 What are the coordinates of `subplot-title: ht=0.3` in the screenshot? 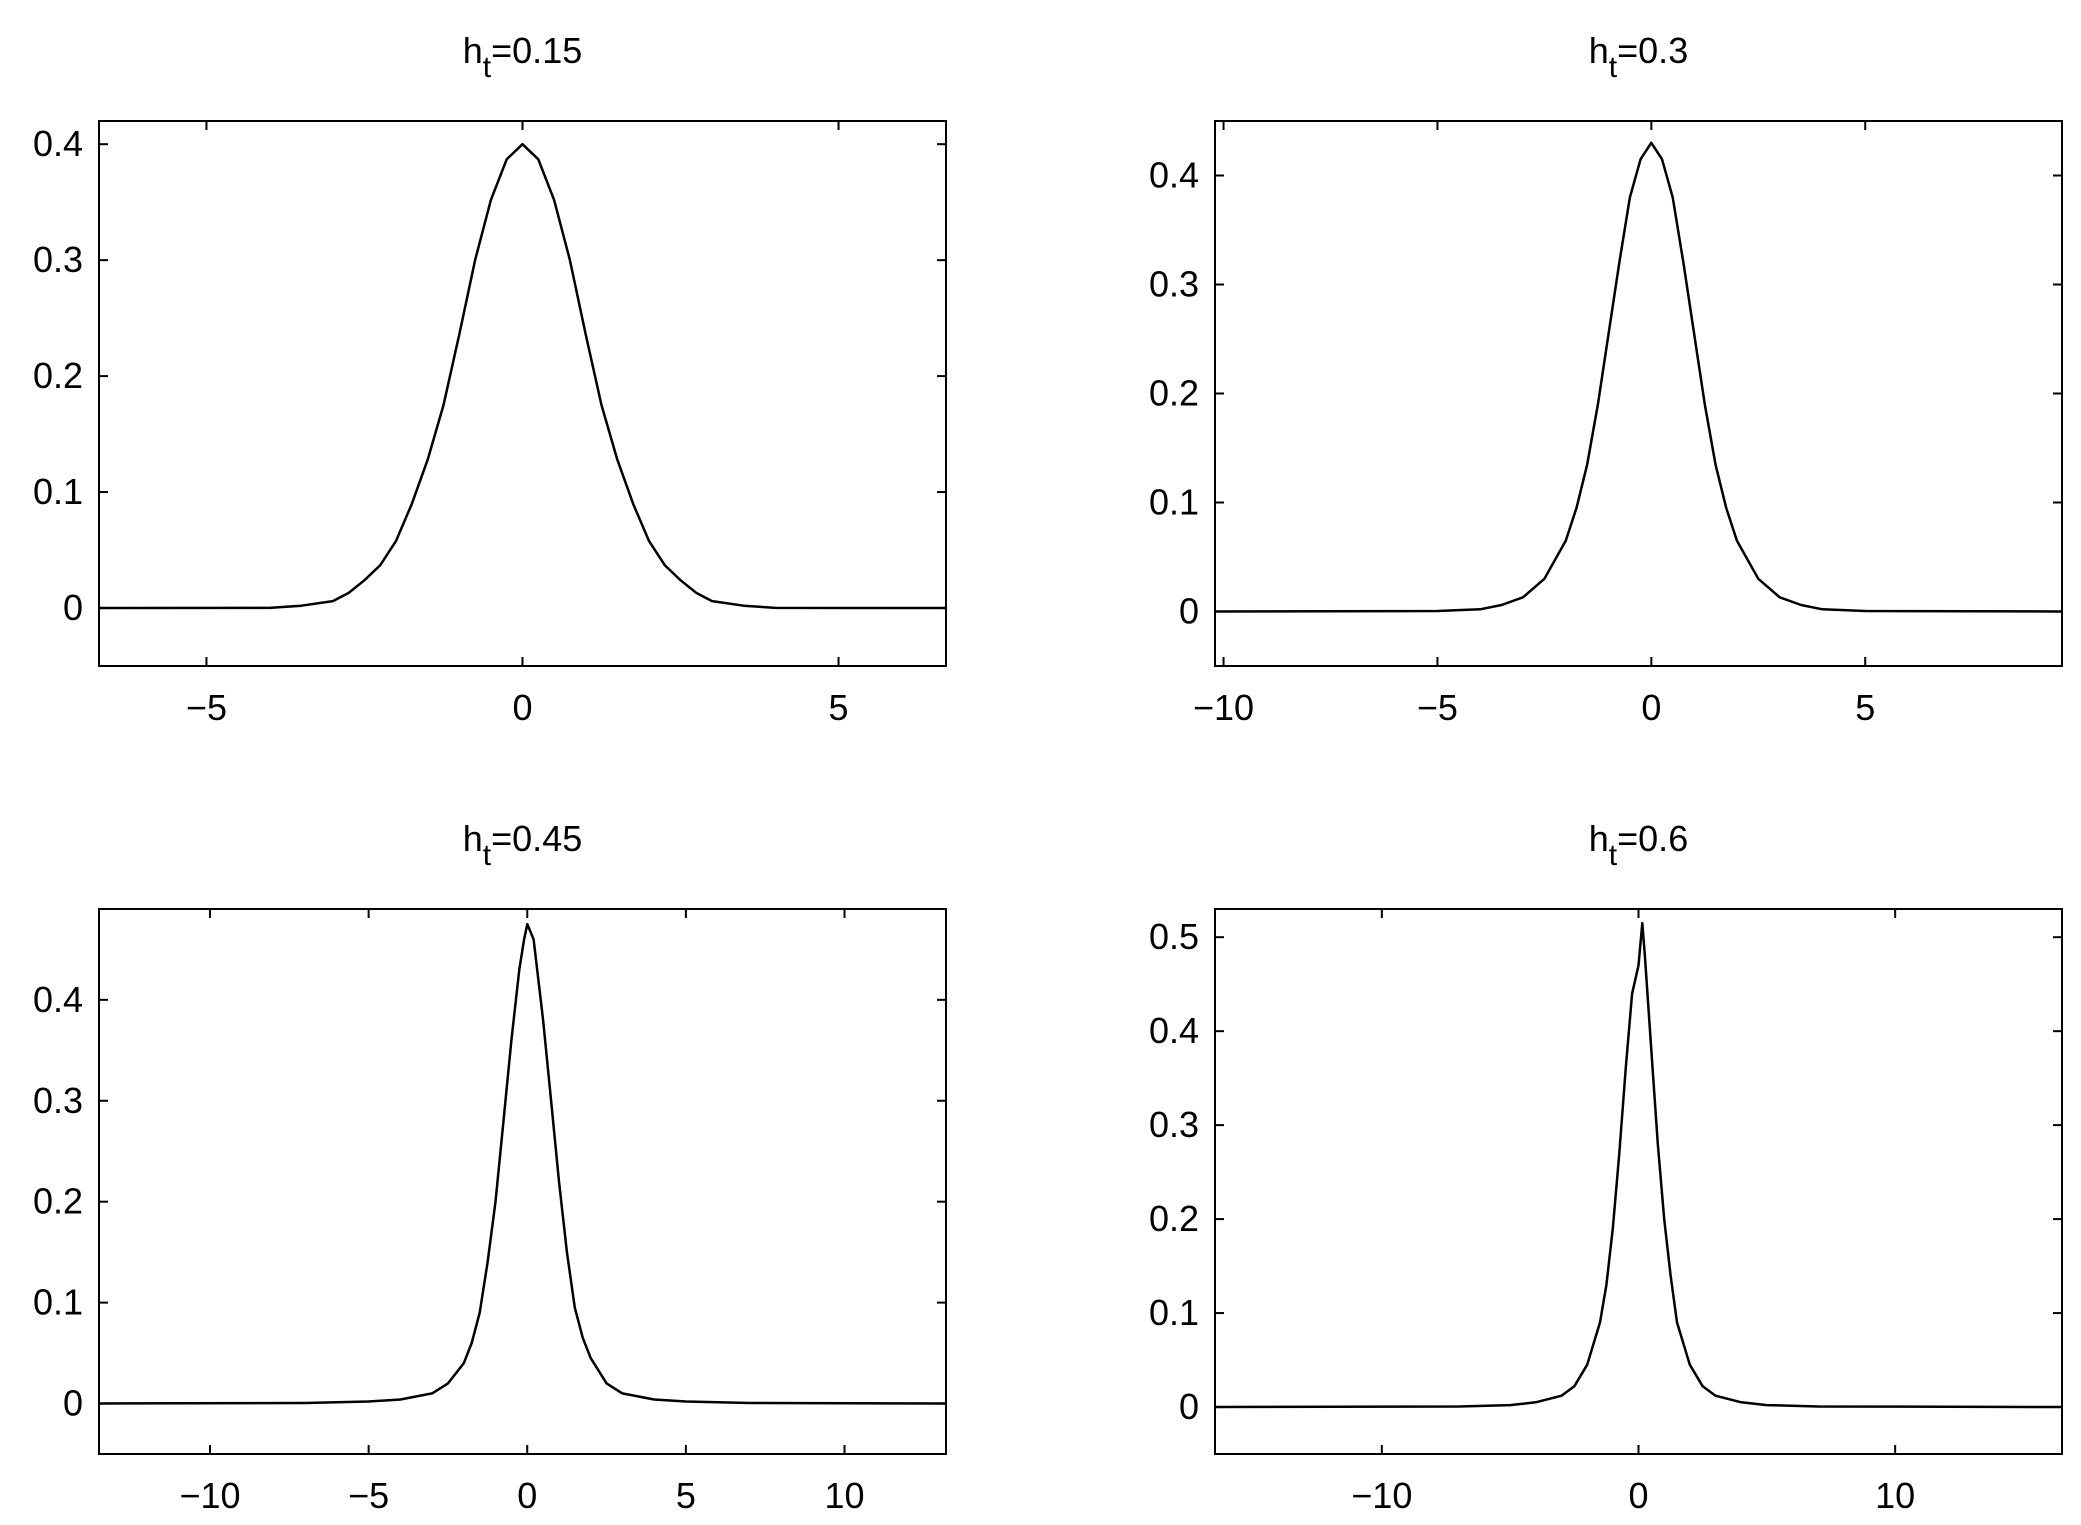 It's located at (1638, 57).